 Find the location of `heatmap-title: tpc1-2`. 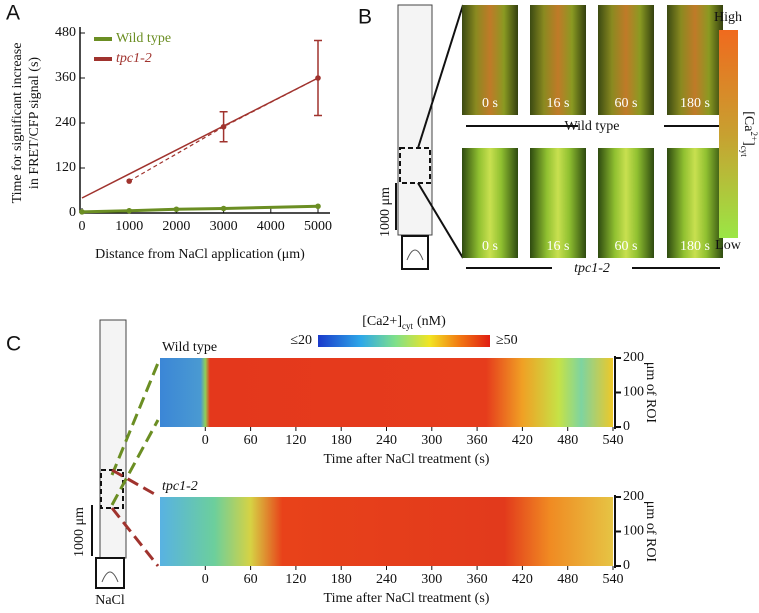

heatmap-title: tpc1-2 is located at coordinates (180, 486).